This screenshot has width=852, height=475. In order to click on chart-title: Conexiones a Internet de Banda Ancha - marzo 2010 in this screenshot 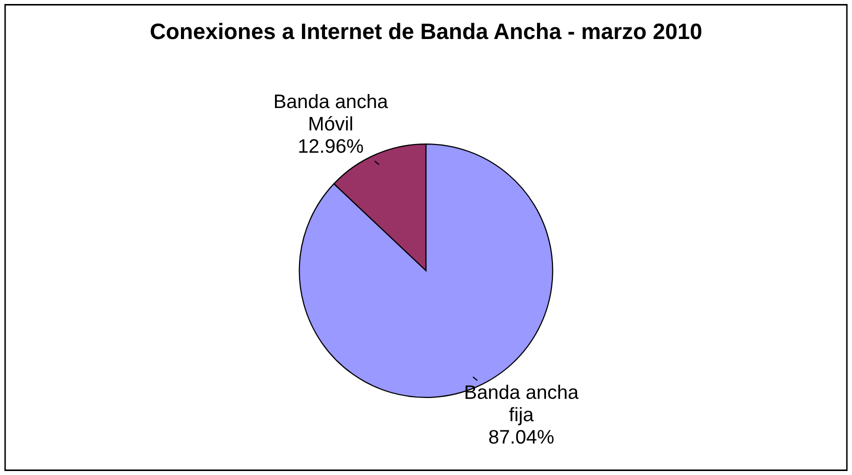, I will do `click(426, 31)`.